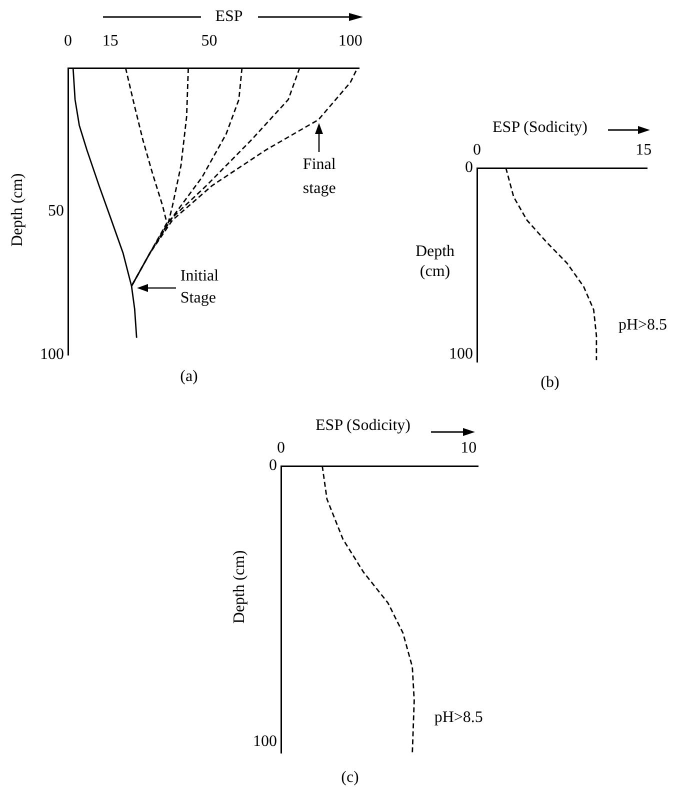  What do you see at coordinates (209, 41) in the screenshot?
I see `x-tick-label: 50` at bounding box center [209, 41].